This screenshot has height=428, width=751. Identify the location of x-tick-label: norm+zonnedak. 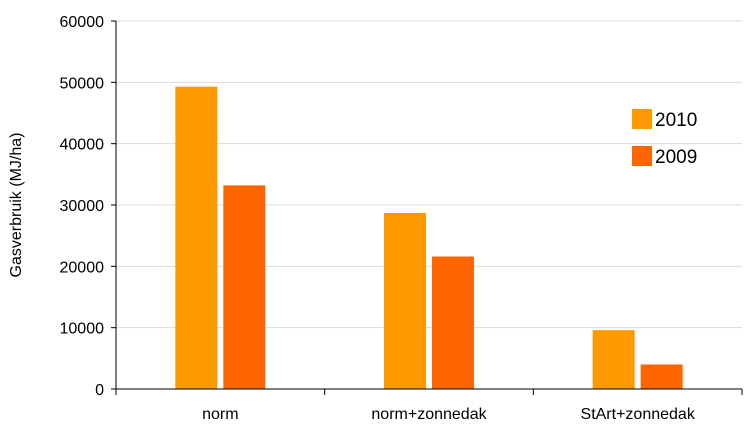
(429, 414).